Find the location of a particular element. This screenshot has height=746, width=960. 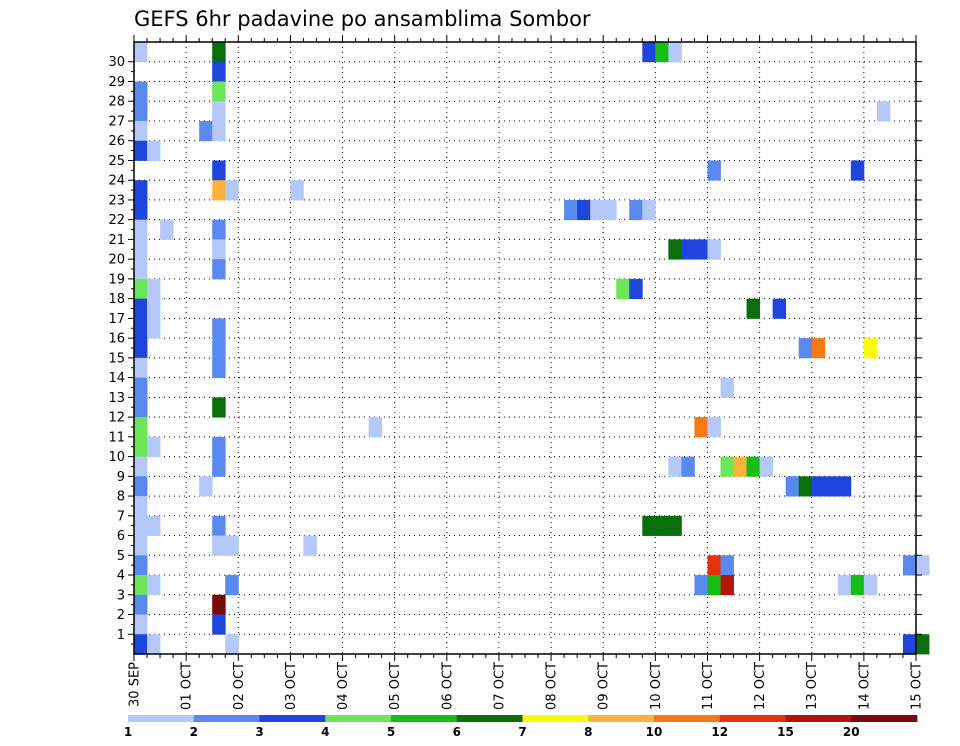

y-tick-label: 17 is located at coordinates (116, 319).